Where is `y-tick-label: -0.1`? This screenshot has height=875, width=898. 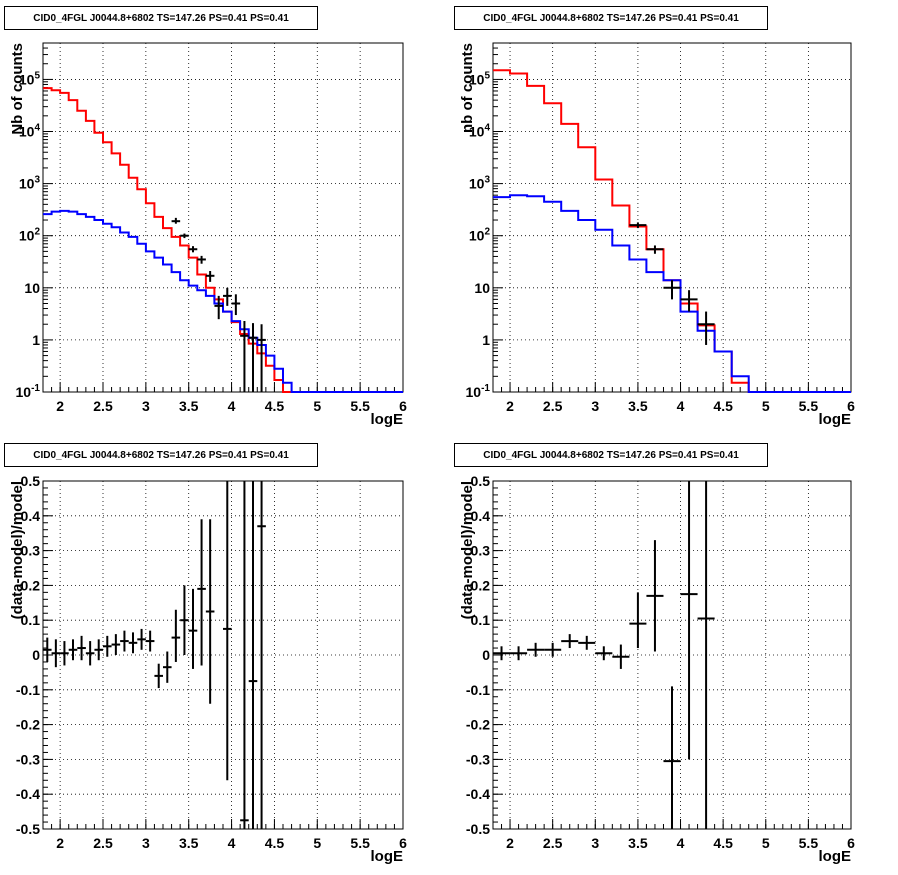
y-tick-label: -0.1 is located at coordinates (478, 690).